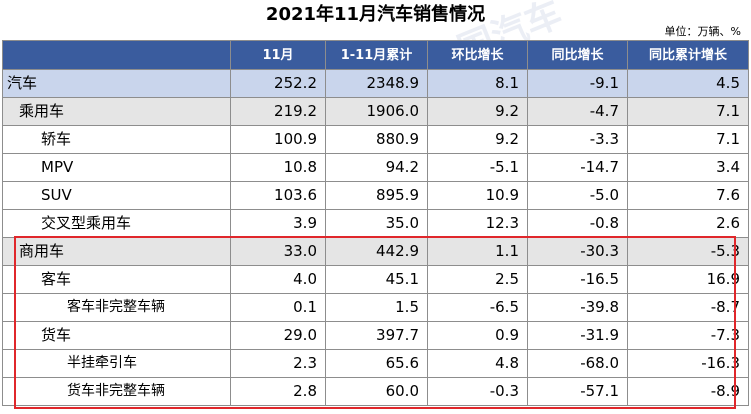 This screenshot has height=414, width=751. What do you see at coordinates (278, 335) in the screenshot?
I see `table-cell: 29.0` at bounding box center [278, 335].